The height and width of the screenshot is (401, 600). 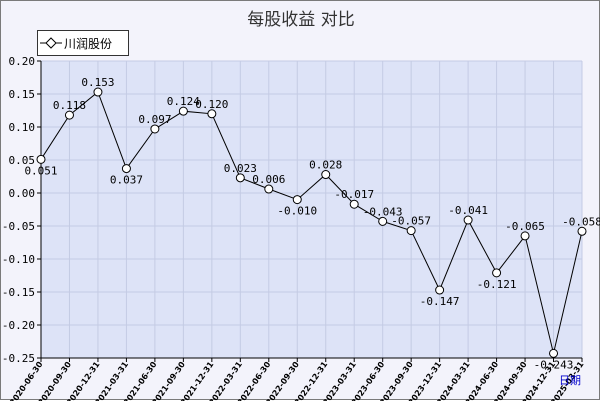 What do you see at coordinates (468, 210) in the screenshot?
I see `data-label: -0.041` at bounding box center [468, 210].